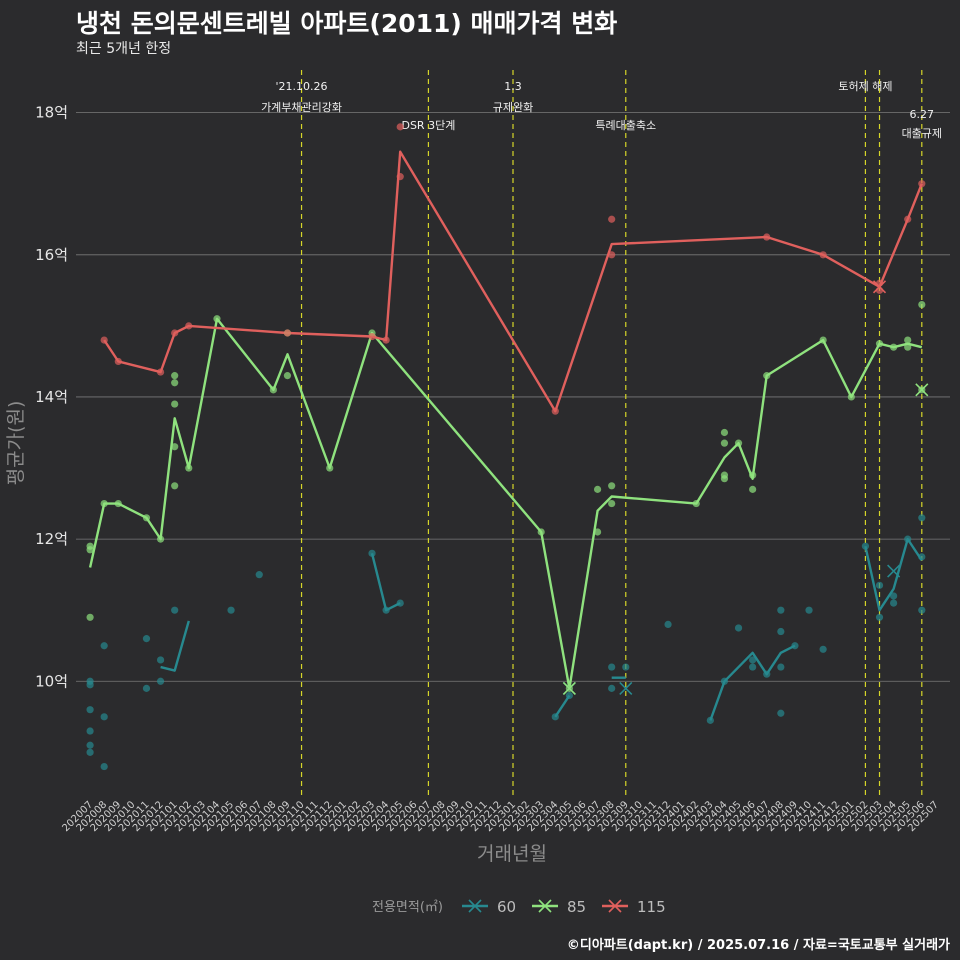  I want to click on legend-label-85: 85, so click(576, 907).